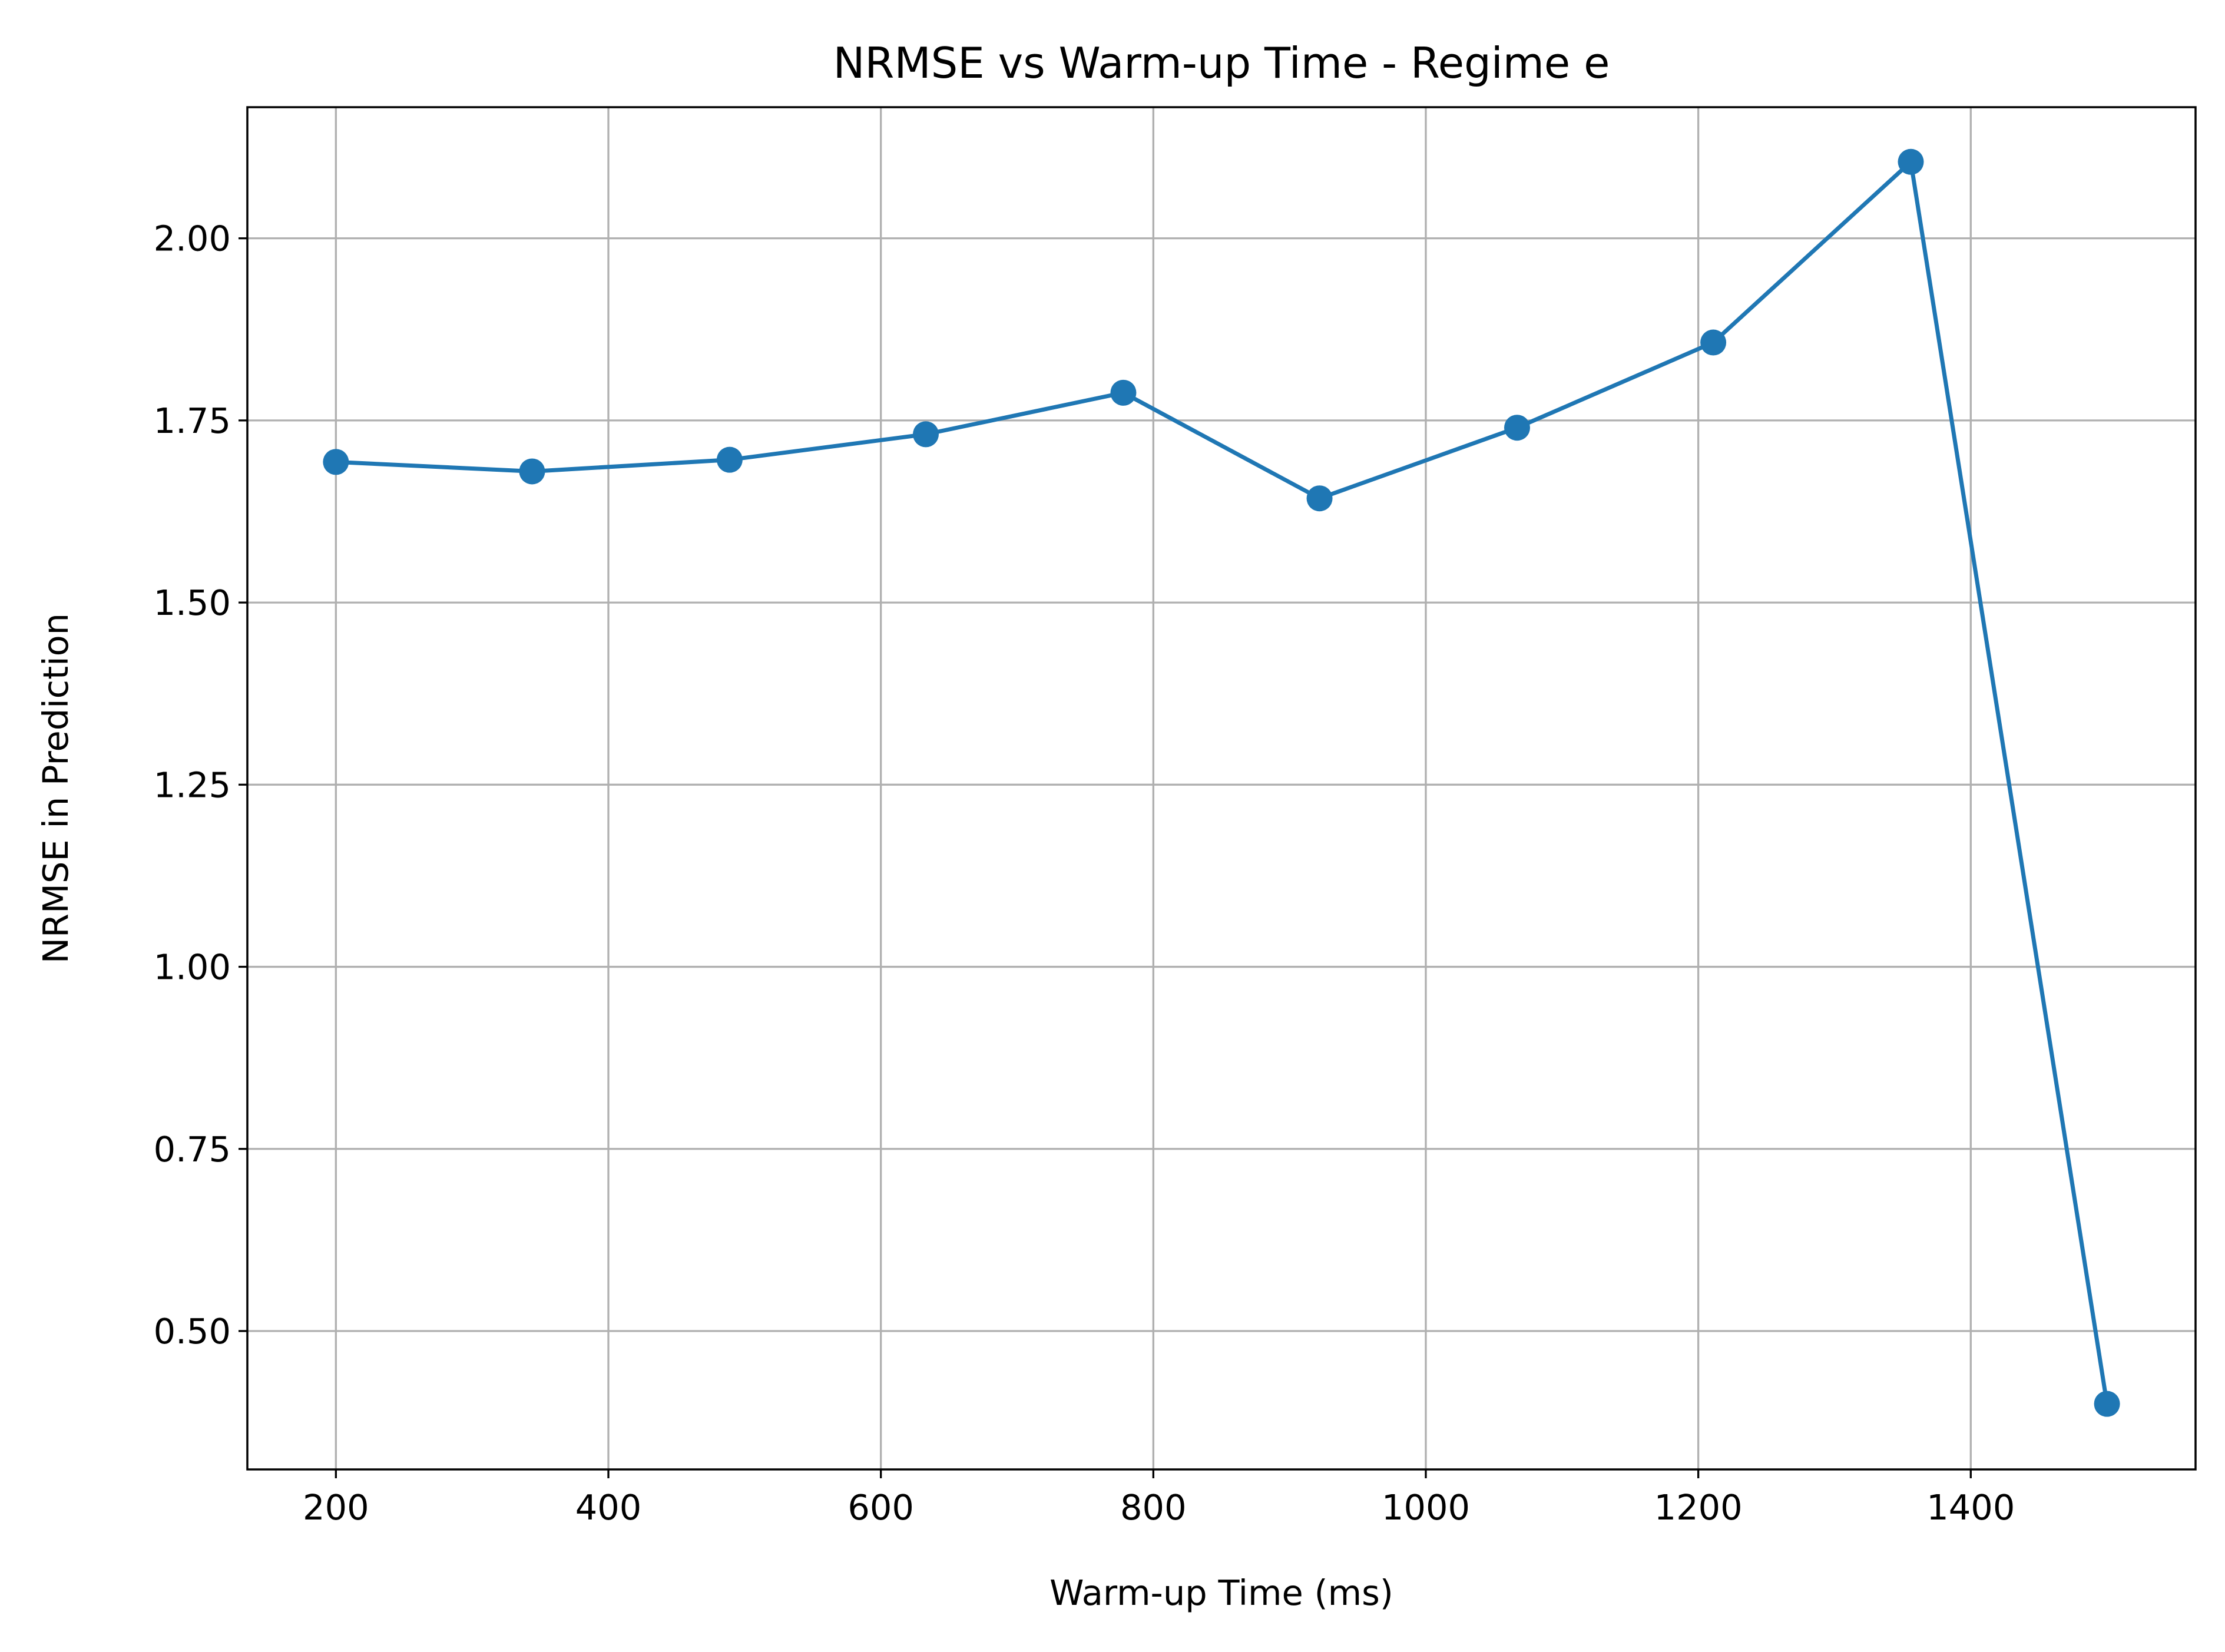  I want to click on x-tick-label: 400, so click(608, 1508).